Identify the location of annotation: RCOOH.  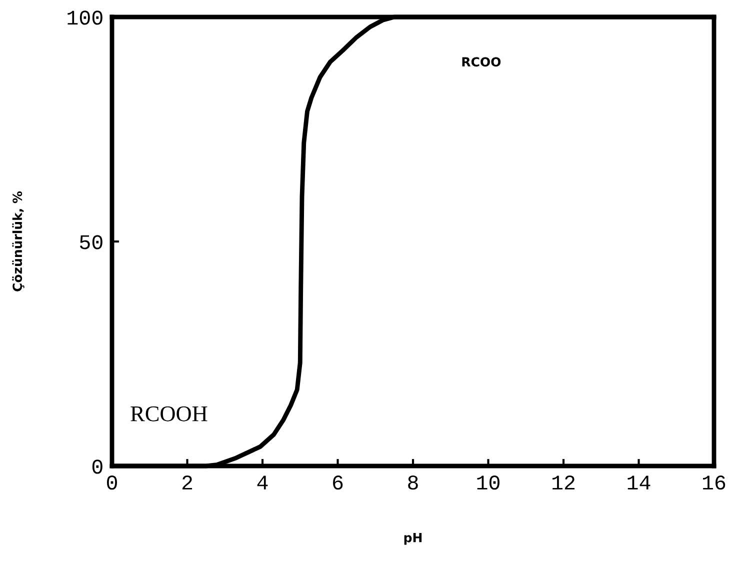
(169, 414).